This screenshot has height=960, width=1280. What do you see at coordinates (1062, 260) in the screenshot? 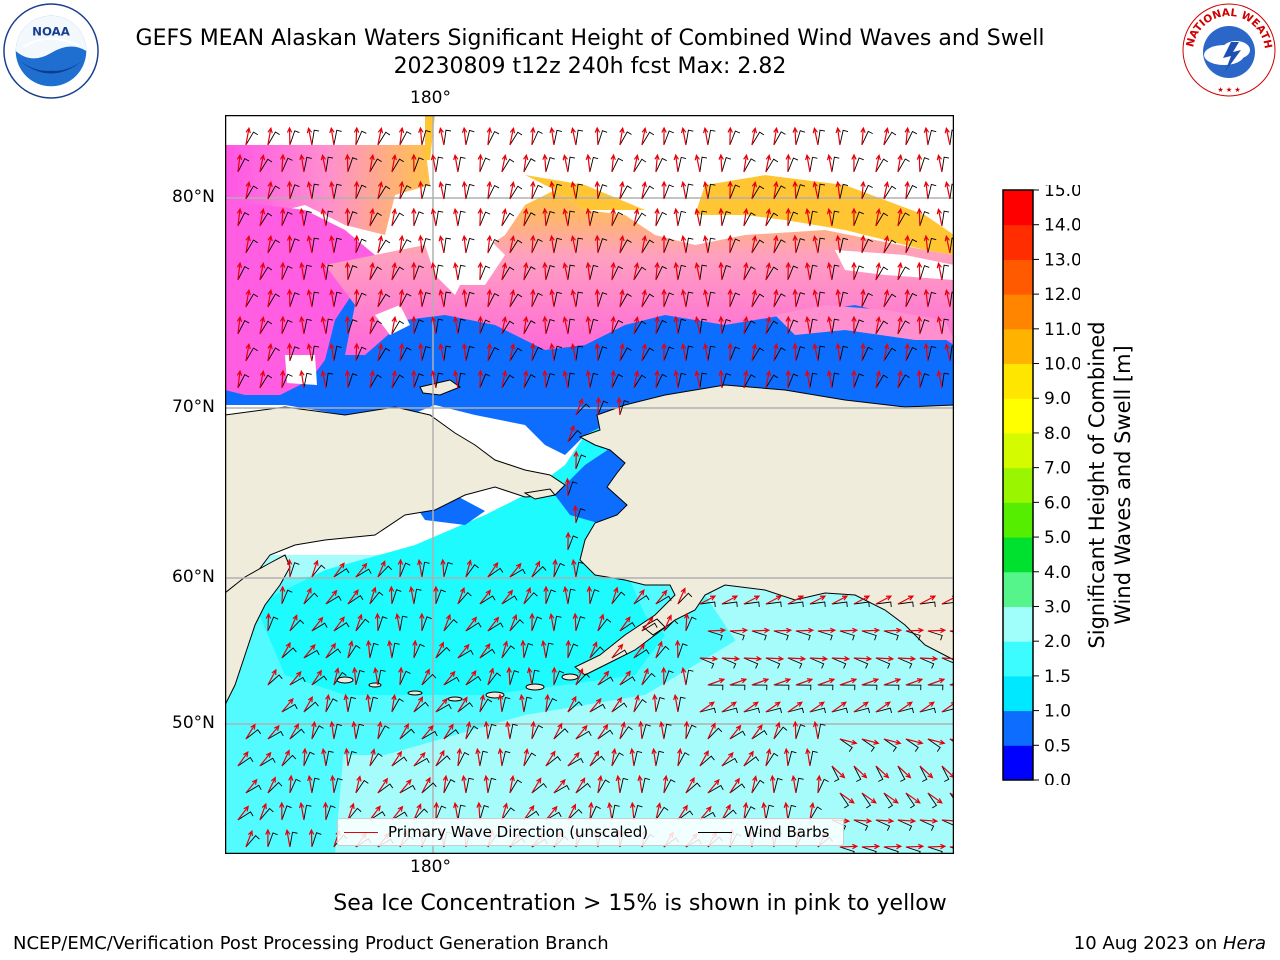
I see `colorbar-tick-label: 13.0` at bounding box center [1062, 260].